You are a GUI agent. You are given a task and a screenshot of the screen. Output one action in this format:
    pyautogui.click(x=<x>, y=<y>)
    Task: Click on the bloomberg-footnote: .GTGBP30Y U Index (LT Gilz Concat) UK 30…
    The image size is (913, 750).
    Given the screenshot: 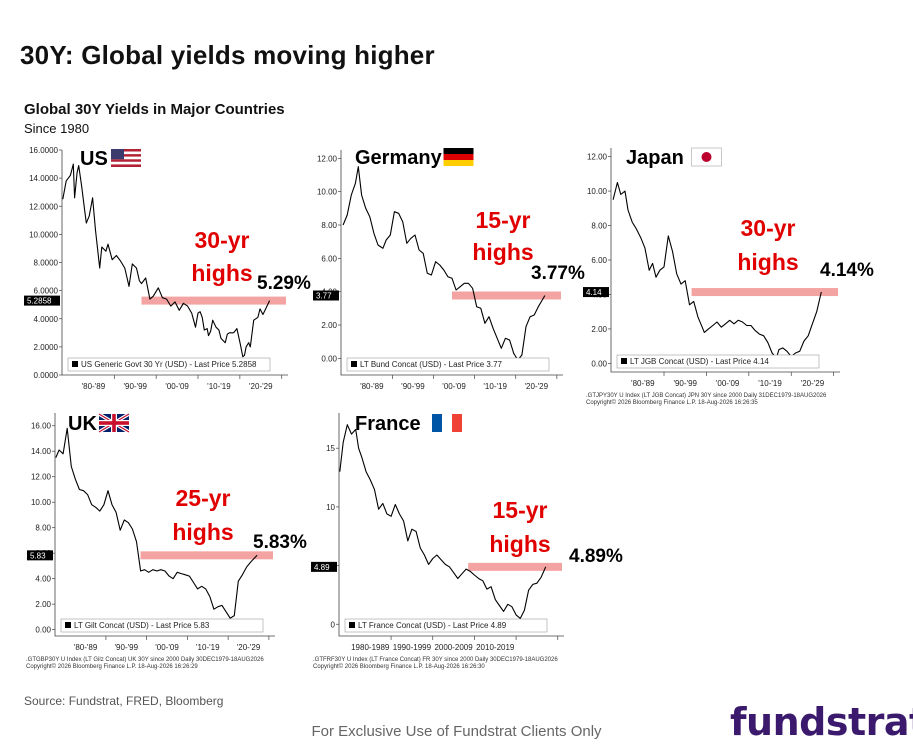 What is the action you would take?
    pyautogui.click(x=145, y=660)
    